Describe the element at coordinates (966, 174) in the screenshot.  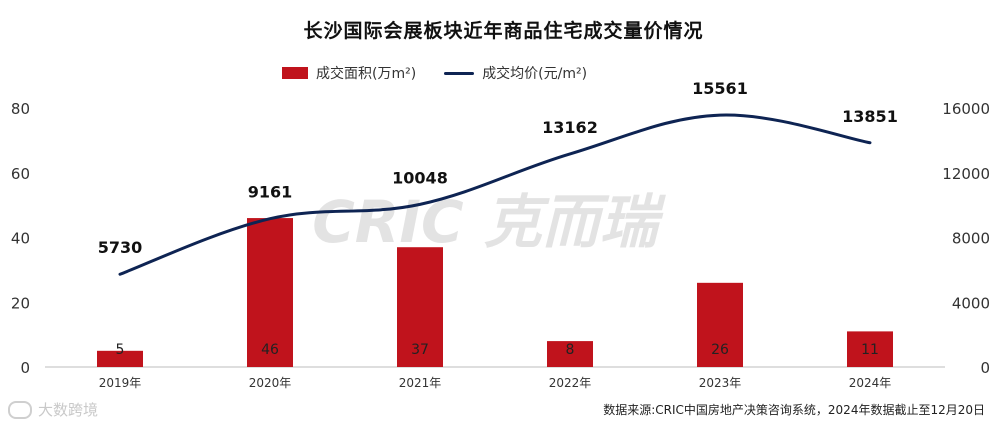
I see `y-right-tick-label: 12000` at that location.